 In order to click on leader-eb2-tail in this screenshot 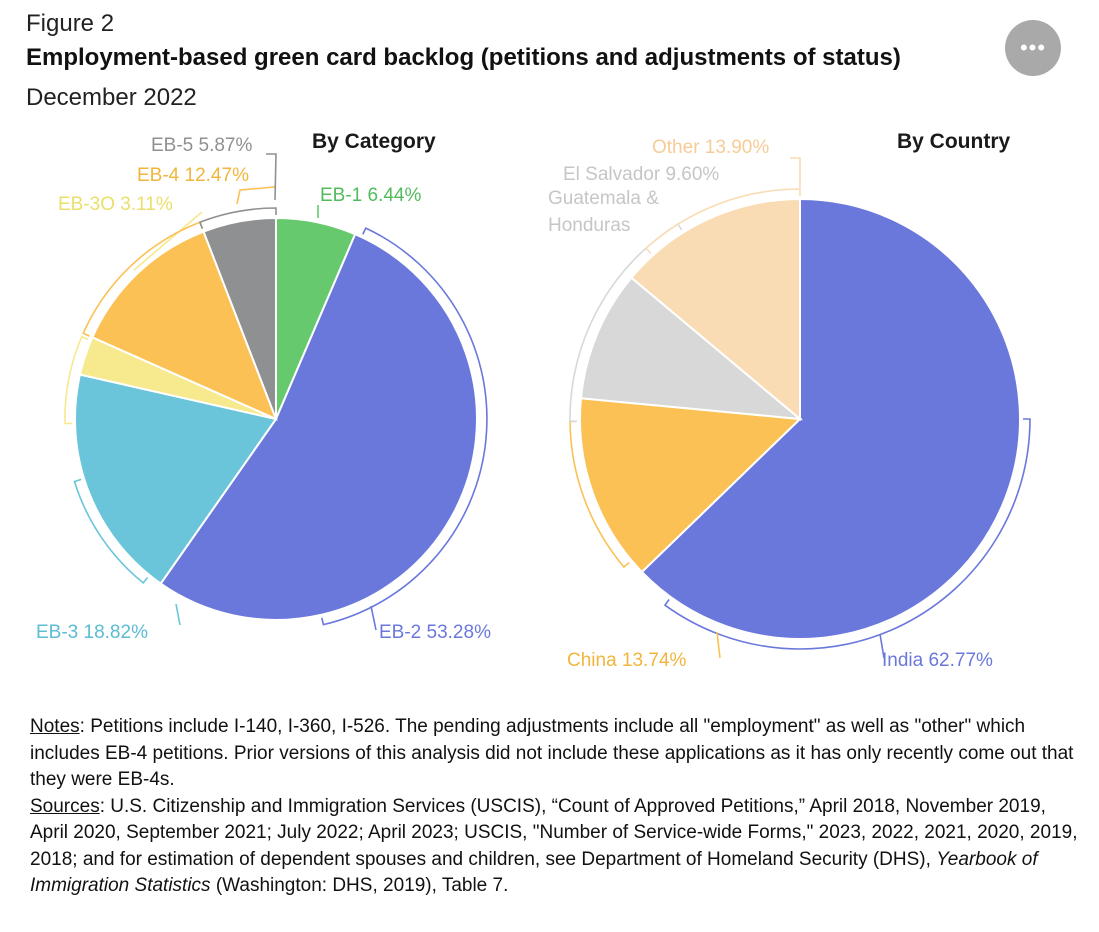, I will do `click(373, 618)`.